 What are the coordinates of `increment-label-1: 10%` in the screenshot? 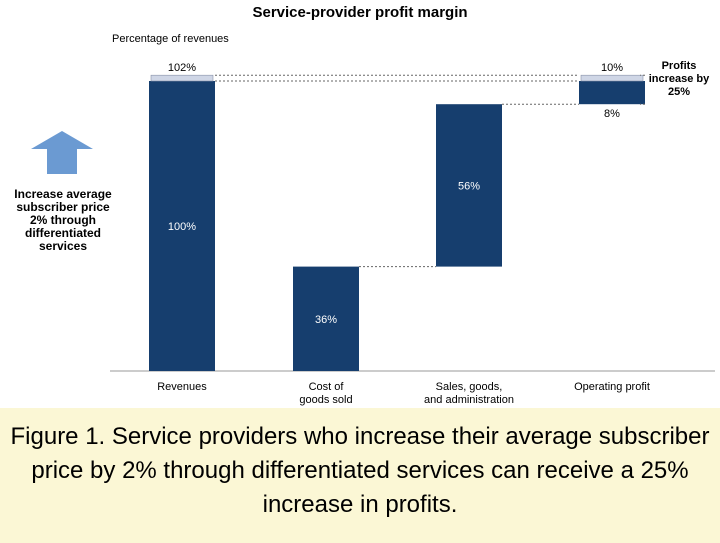 It's located at (612, 68).